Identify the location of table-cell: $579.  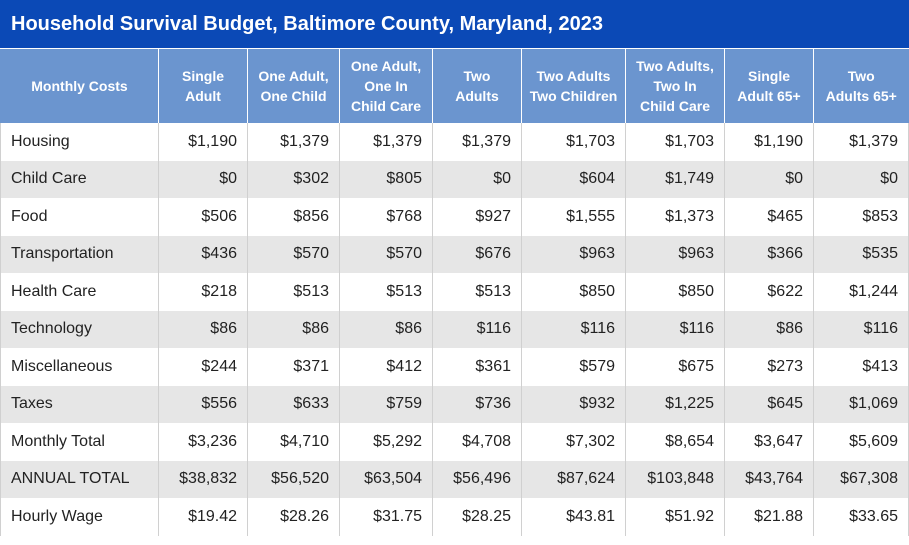
(573, 367).